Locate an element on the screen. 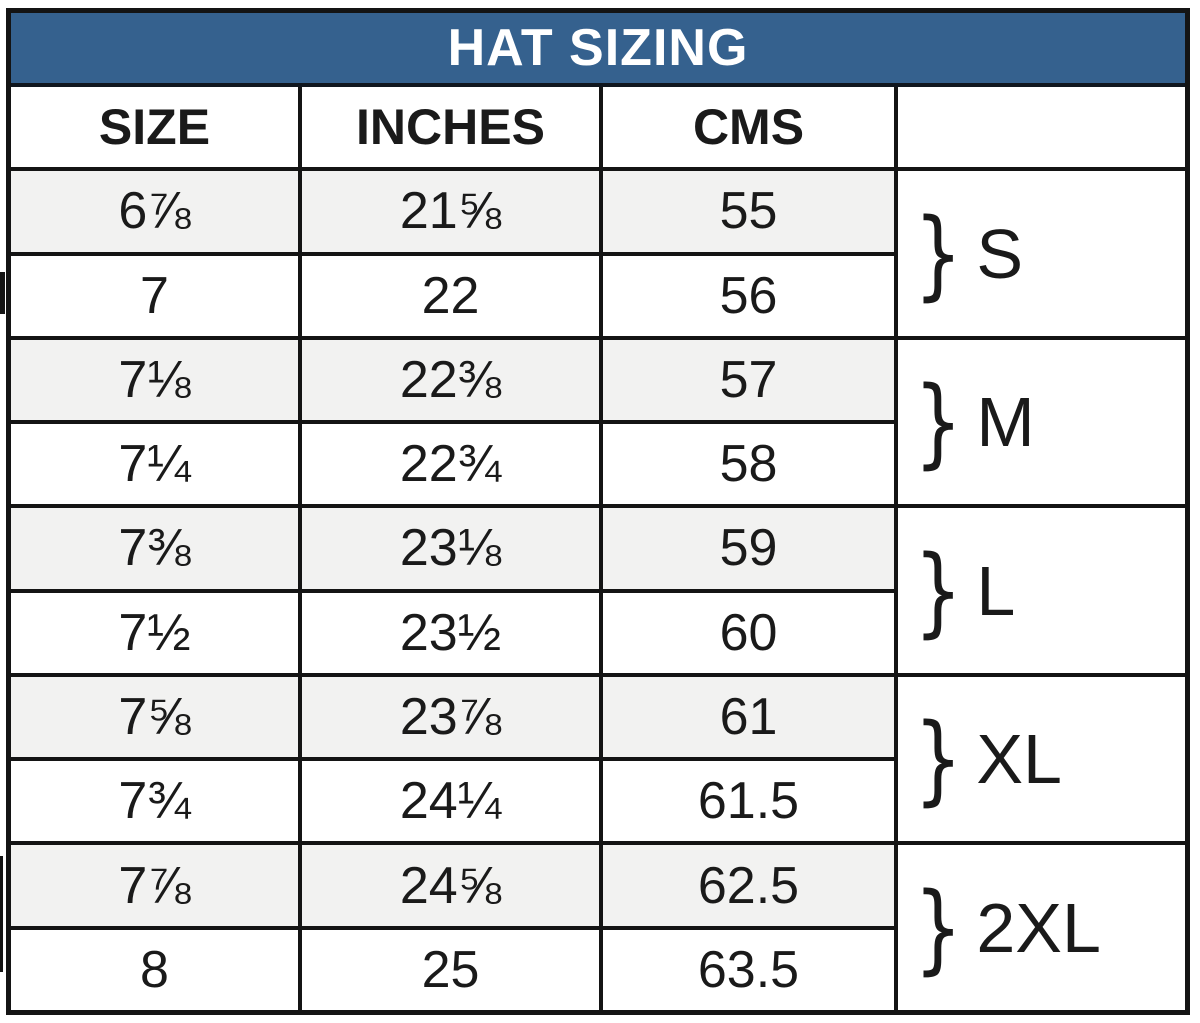  size-cell: 7⅝ is located at coordinates (154, 717).